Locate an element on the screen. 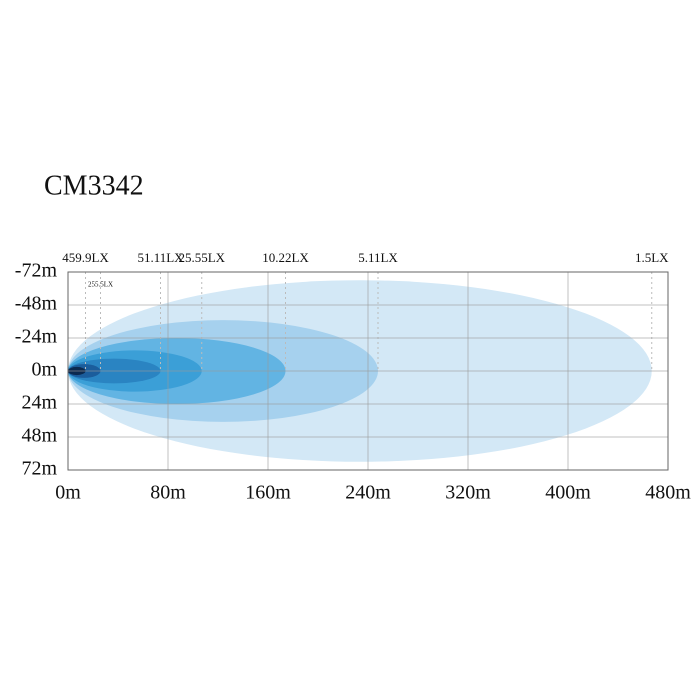 The height and width of the screenshot is (700, 700). x-tick-label: 400m is located at coordinates (568, 493).